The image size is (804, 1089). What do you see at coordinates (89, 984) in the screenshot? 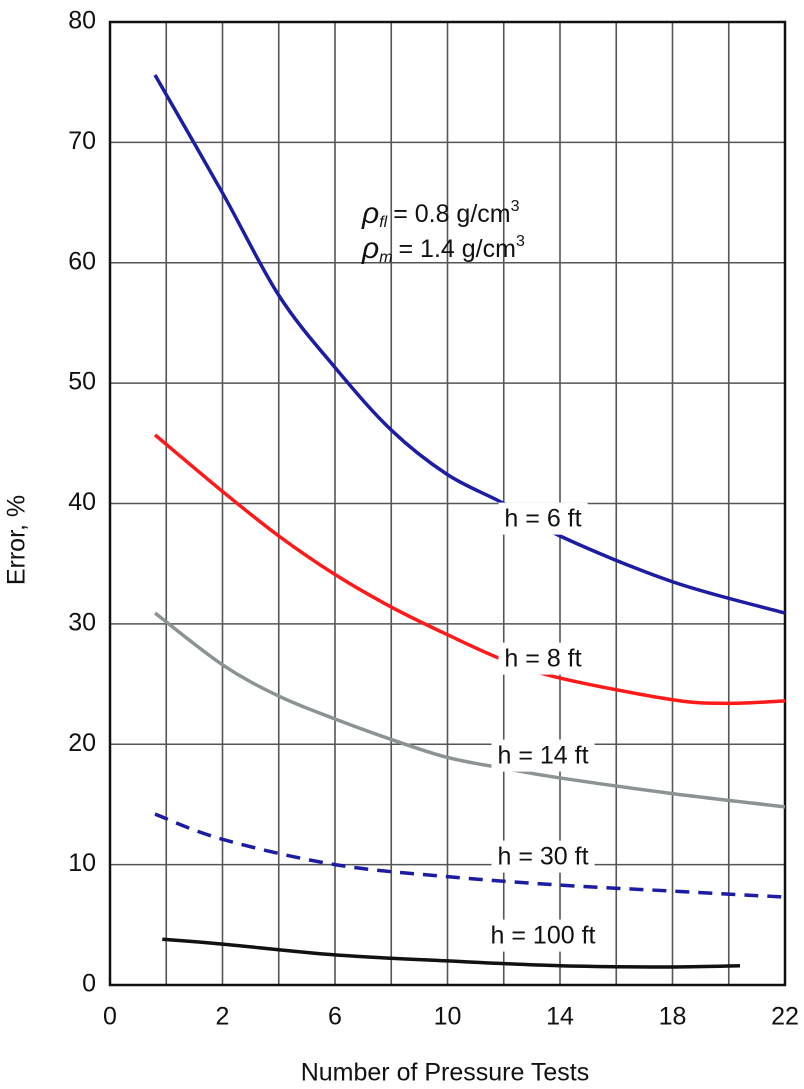
I see `y-tick-label: 0` at bounding box center [89, 984].